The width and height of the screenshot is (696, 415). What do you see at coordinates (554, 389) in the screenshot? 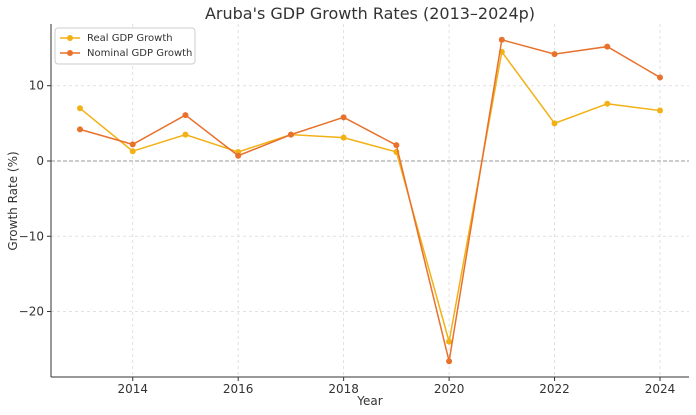
I see `x-tick-label: 2022` at bounding box center [554, 389].